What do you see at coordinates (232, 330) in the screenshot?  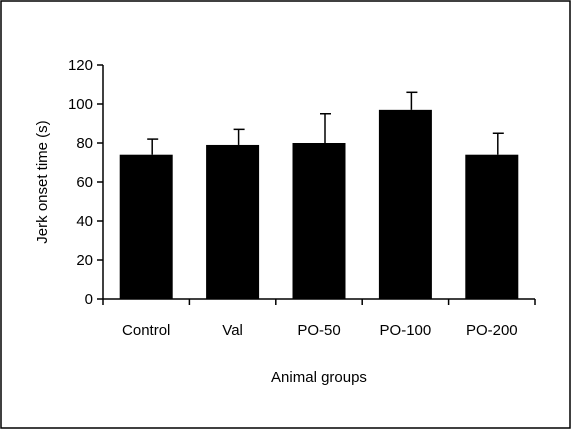 I see `x-tick-label-val: Val` at bounding box center [232, 330].